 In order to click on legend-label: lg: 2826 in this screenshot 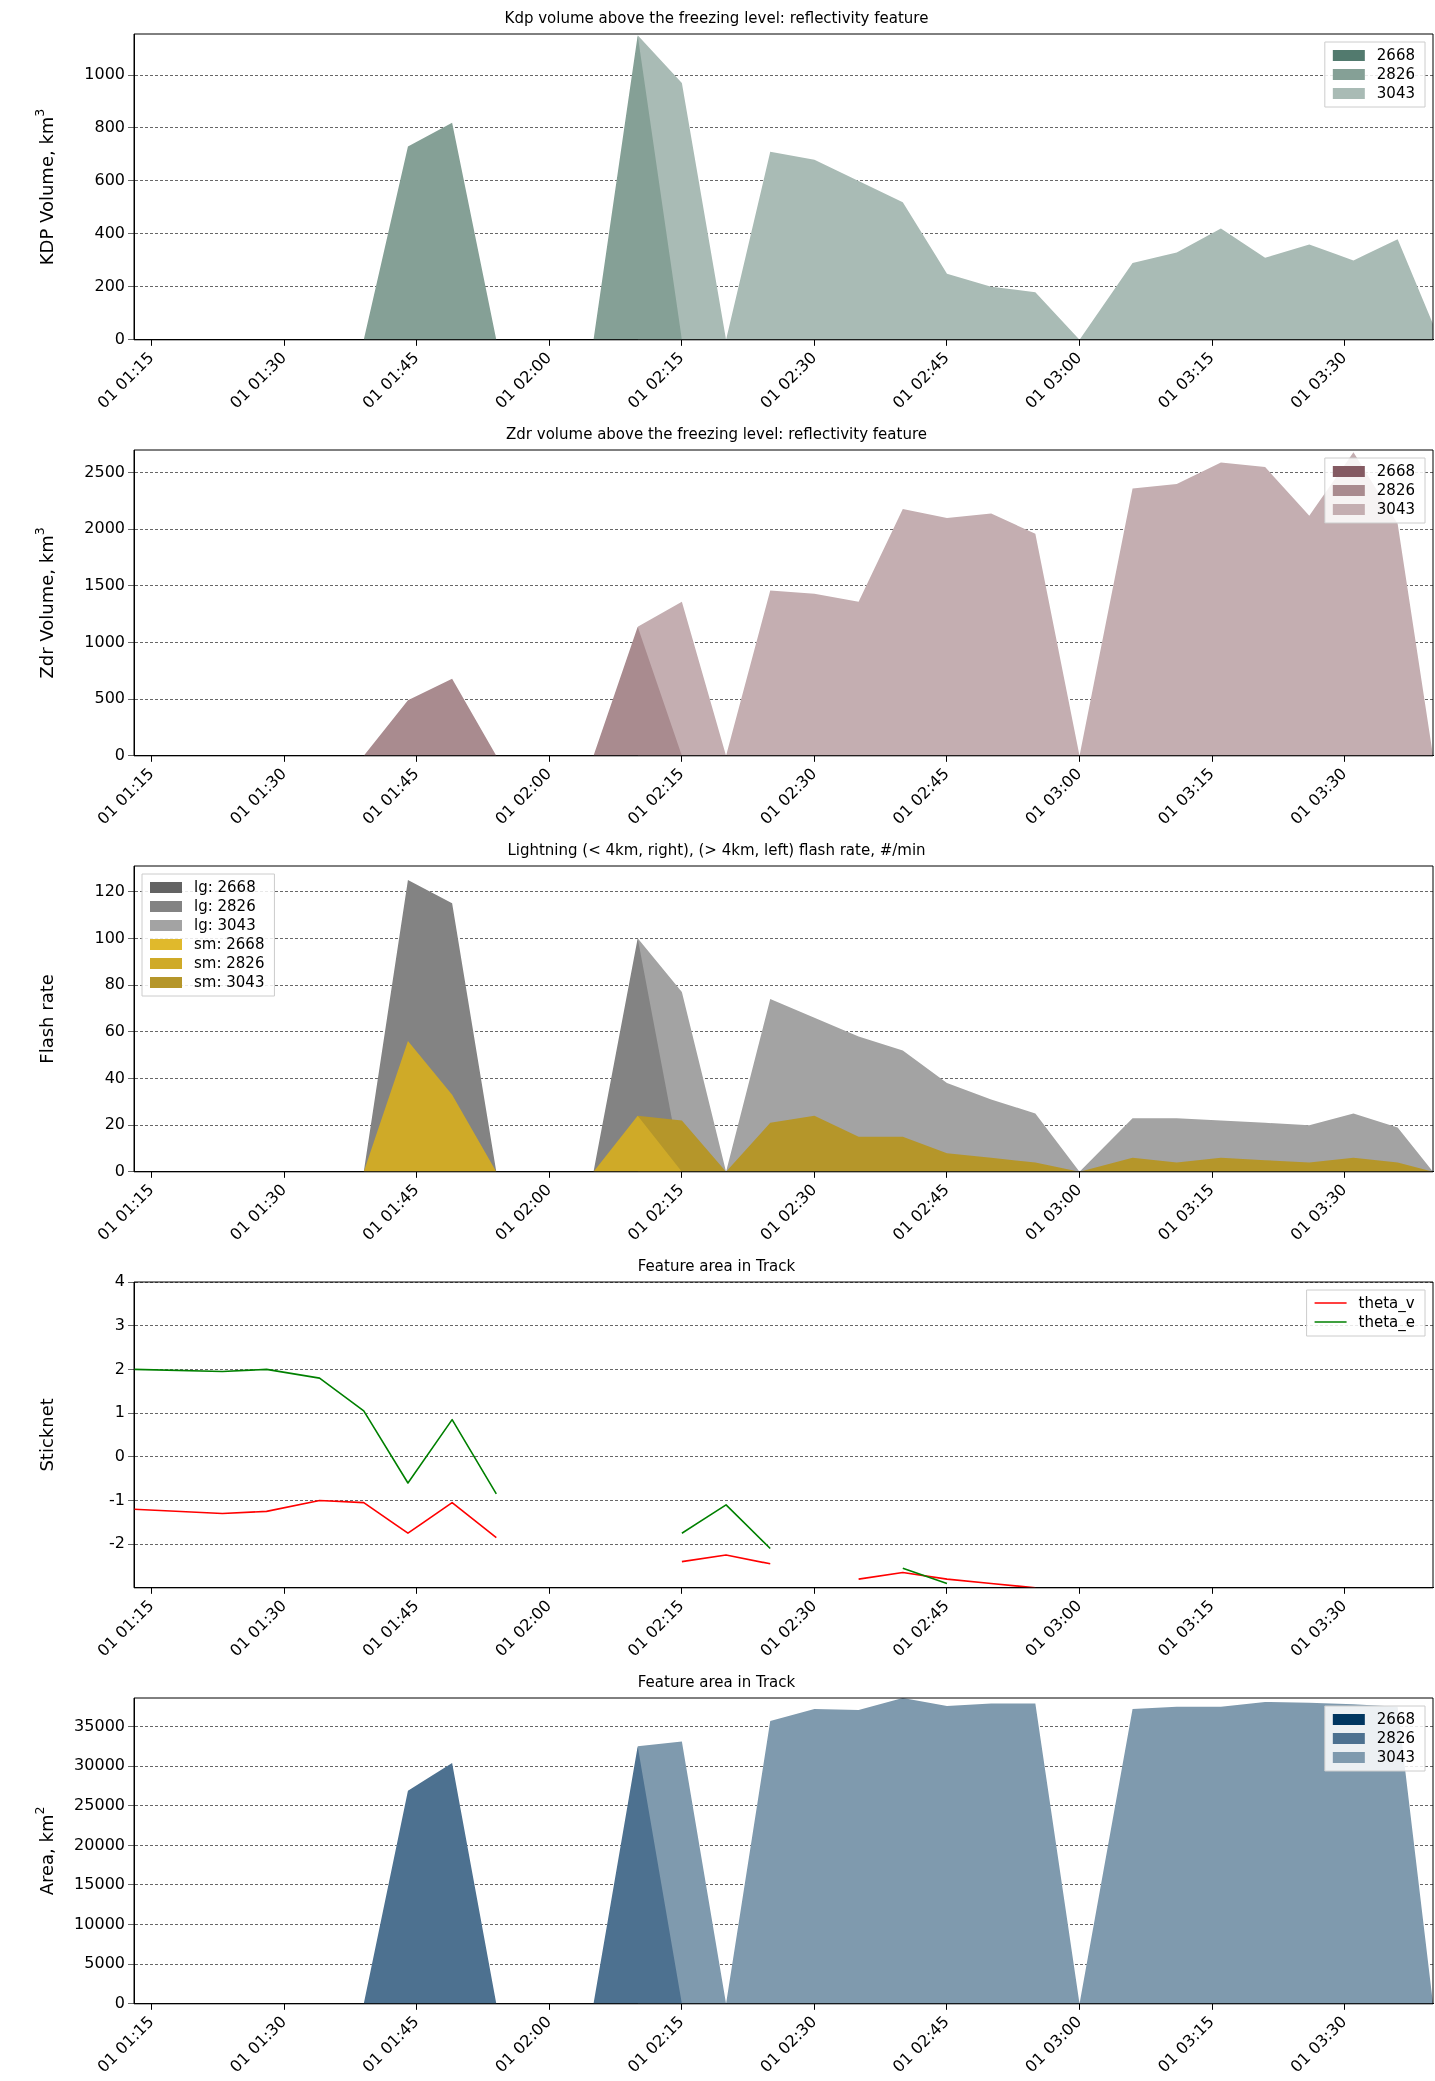, I will do `click(225, 905)`.